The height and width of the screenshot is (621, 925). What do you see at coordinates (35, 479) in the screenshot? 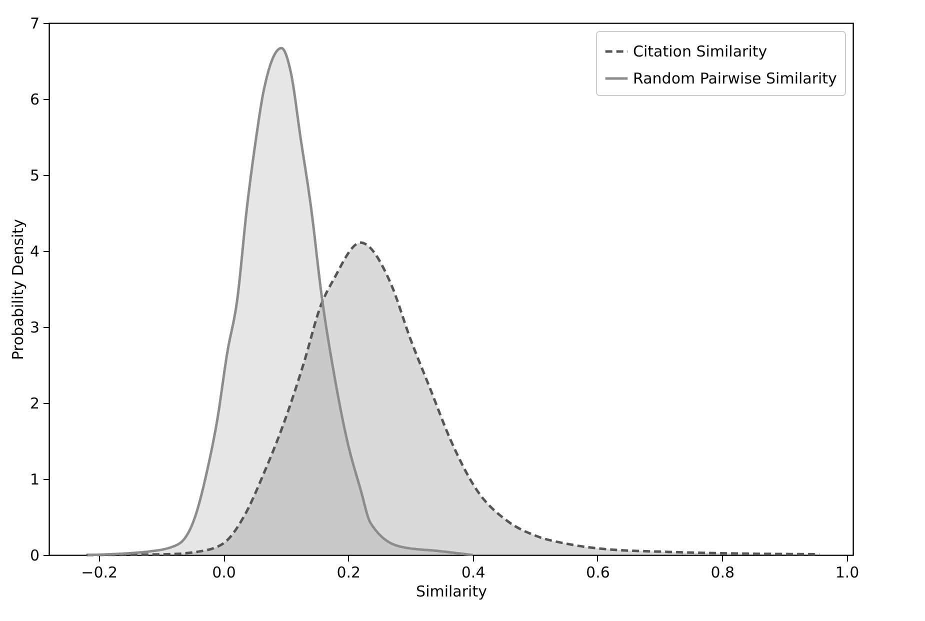
I see `y-tick-label: 1` at bounding box center [35, 479].